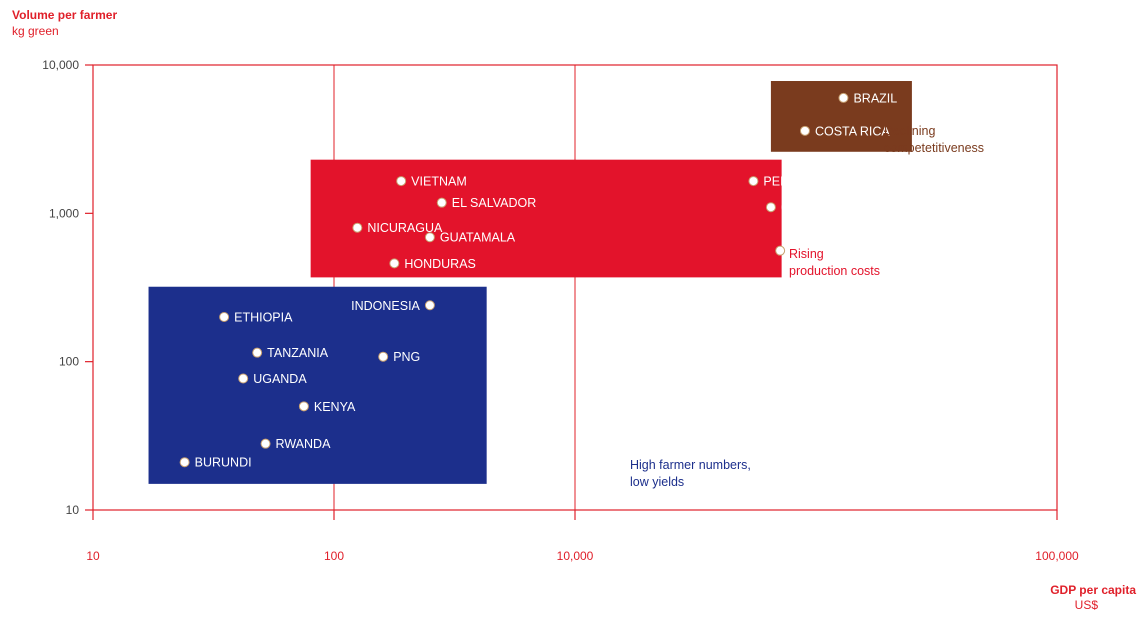 The width and height of the screenshot is (1144, 618). Describe the element at coordinates (440, 264) in the screenshot. I see `point-label-honduras: HONDURAS` at that location.